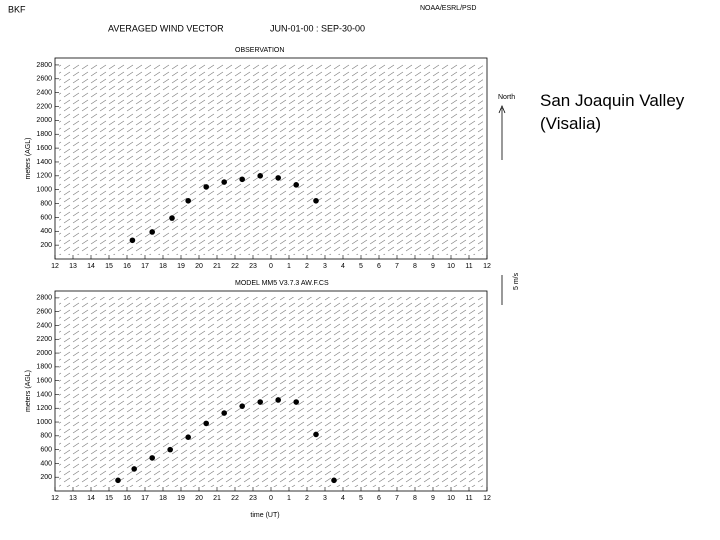 The height and width of the screenshot is (540, 720). What do you see at coordinates (73, 266) in the screenshot?
I see `x-tick-label: 13` at bounding box center [73, 266].